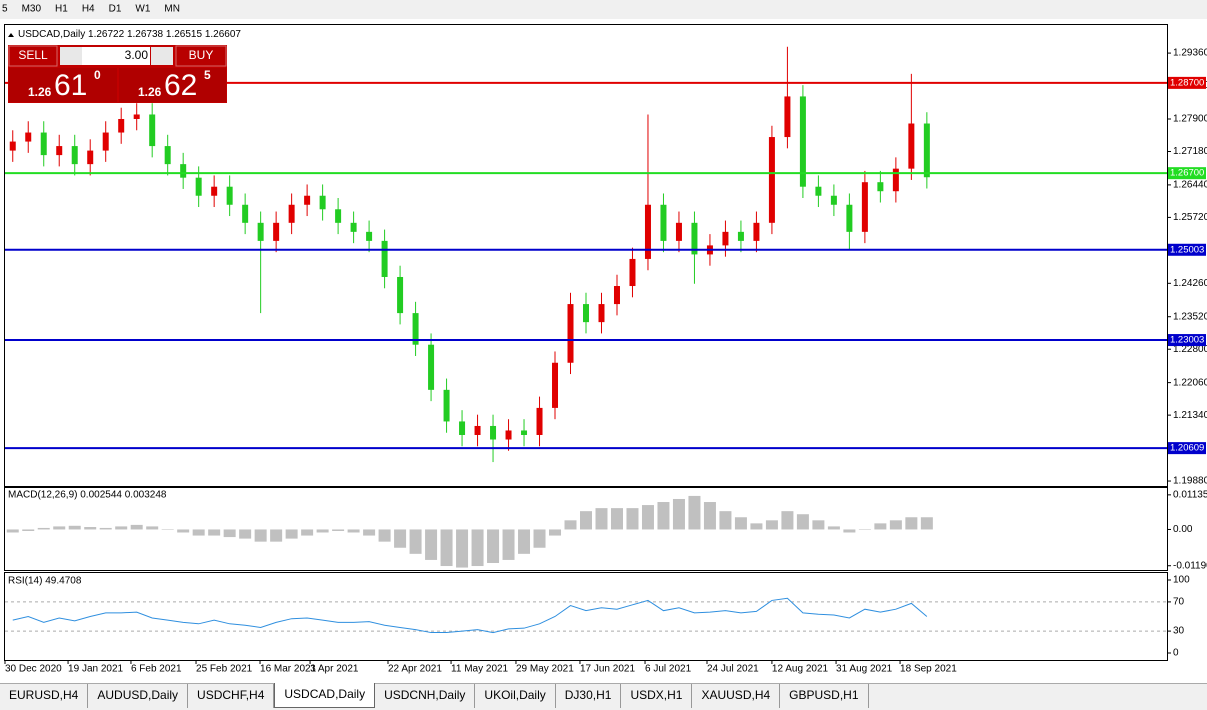 Image resolution: width=1207 pixels, height=710 pixels. I want to click on timeframe-button: W1, so click(142, 9).